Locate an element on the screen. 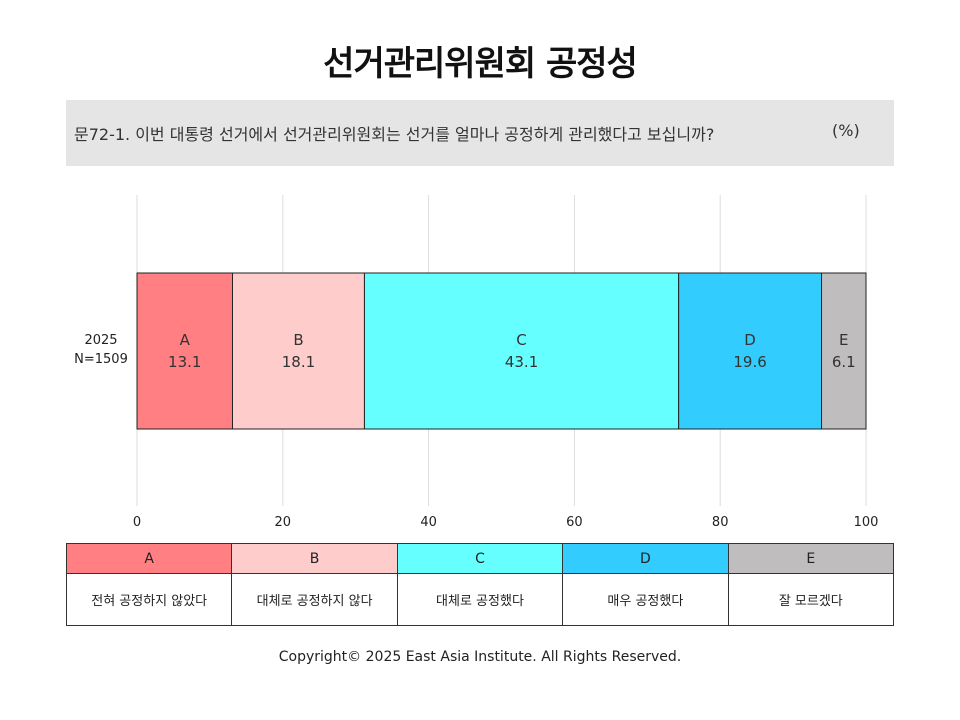  segment-name-c: C is located at coordinates (521, 340).